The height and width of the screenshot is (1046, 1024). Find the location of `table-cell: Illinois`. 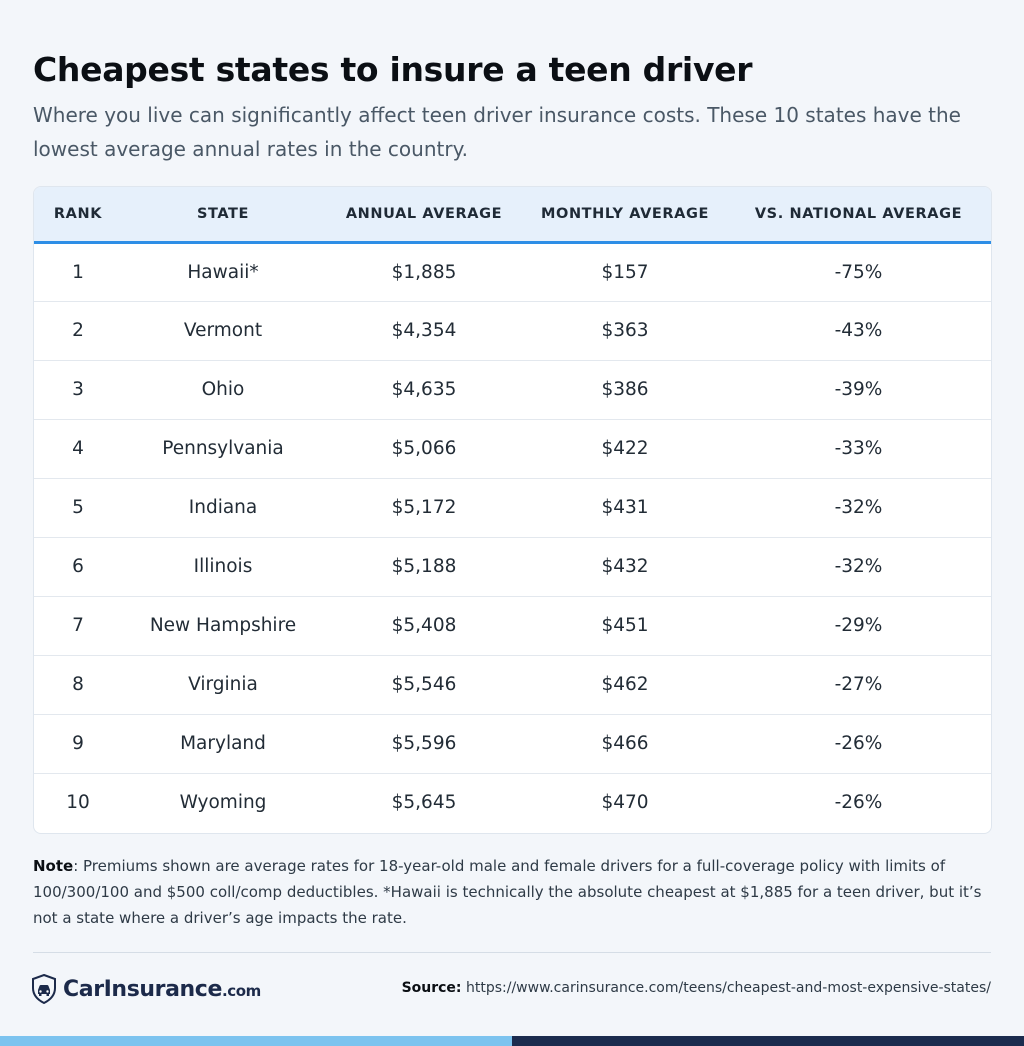

table-cell: Illinois is located at coordinates (223, 567).